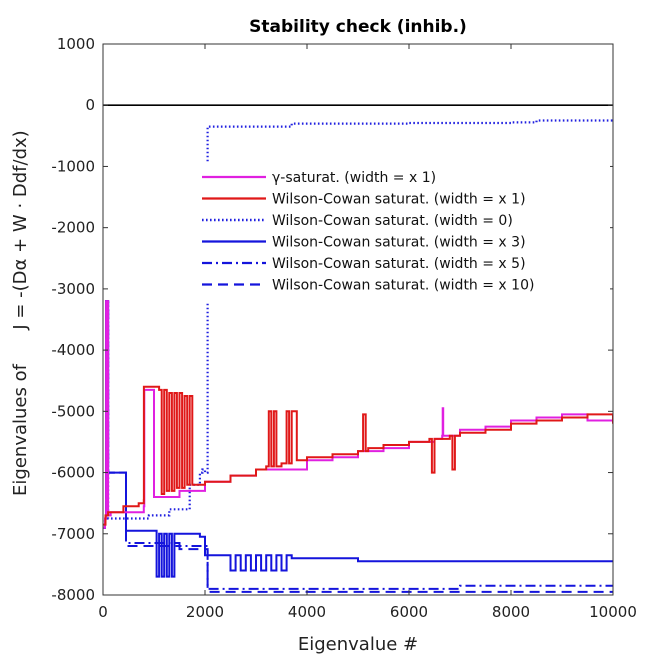 The height and width of the screenshot is (658, 658). I want to click on legend-label-1: γ-saturat. (width = x 1), so click(354, 178).